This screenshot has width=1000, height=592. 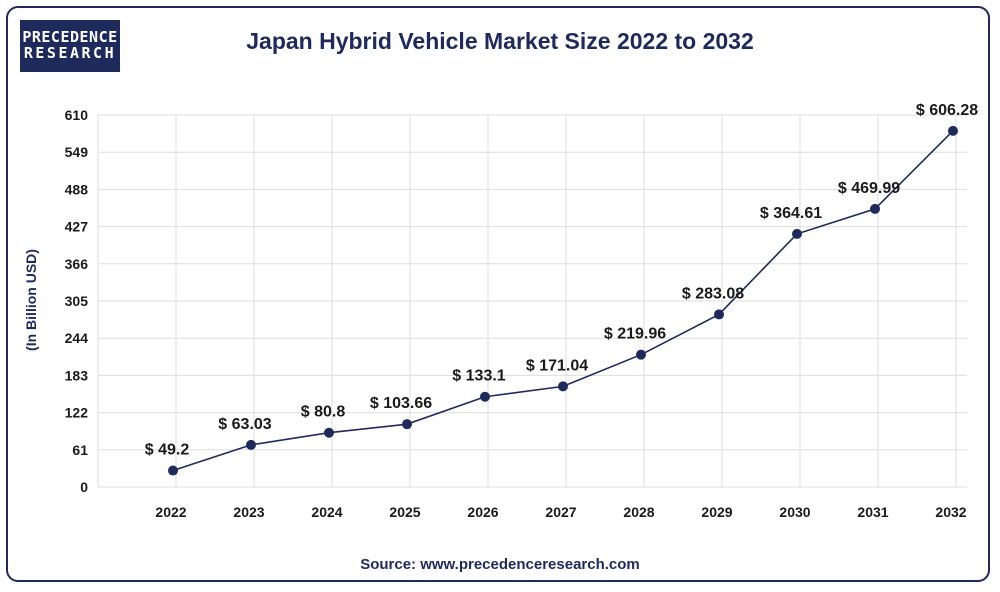 What do you see at coordinates (635, 334) in the screenshot?
I see `data-label: $ 219.96` at bounding box center [635, 334].